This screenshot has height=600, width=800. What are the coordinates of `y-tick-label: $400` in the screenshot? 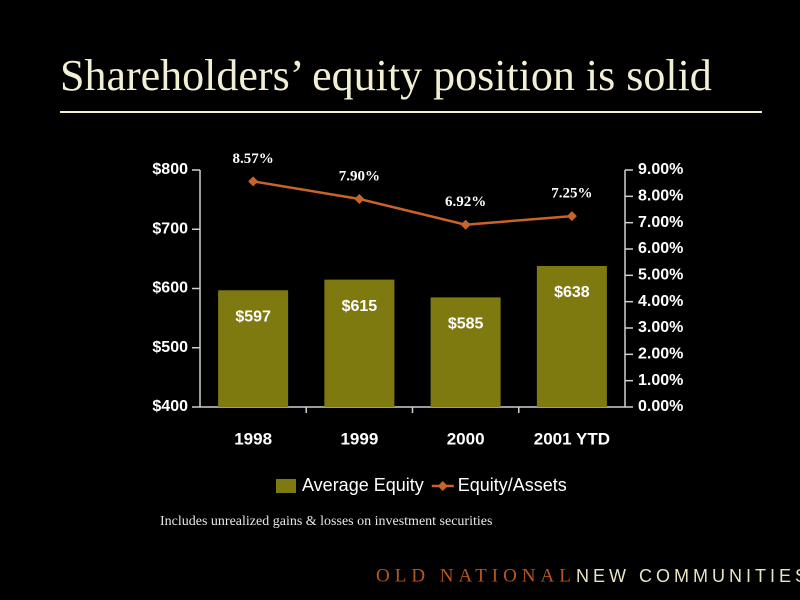 It's located at (170, 406).